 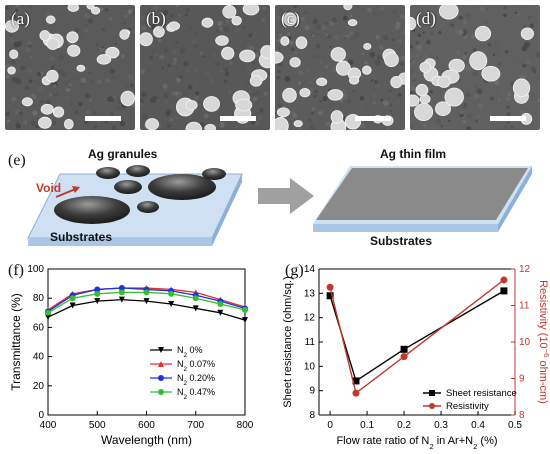 What do you see at coordinates (525, 342) in the screenshot?
I see `y-tick-label-right: 10` at bounding box center [525, 342].